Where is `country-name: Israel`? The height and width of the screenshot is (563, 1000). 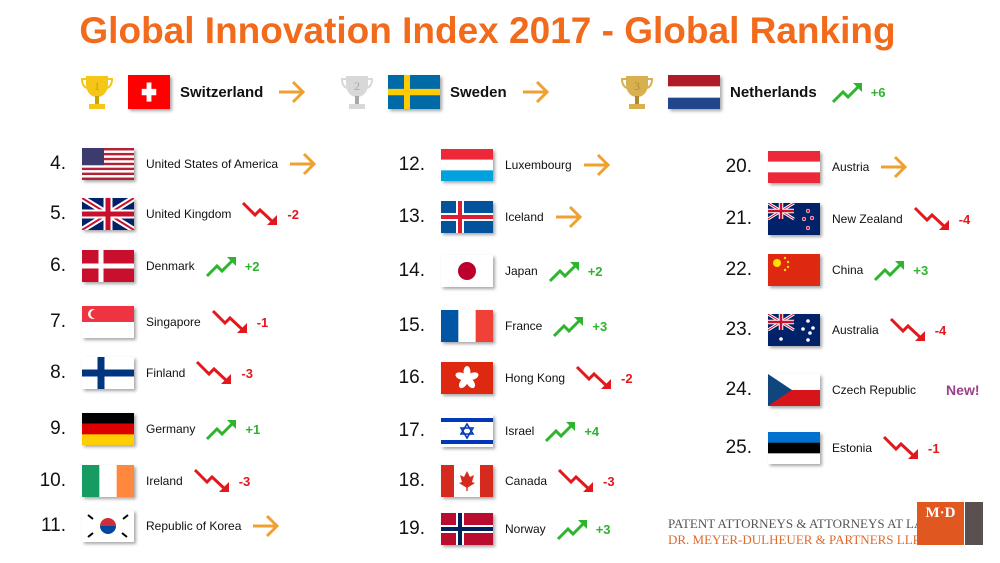
country-name: Israel is located at coordinates (520, 431).